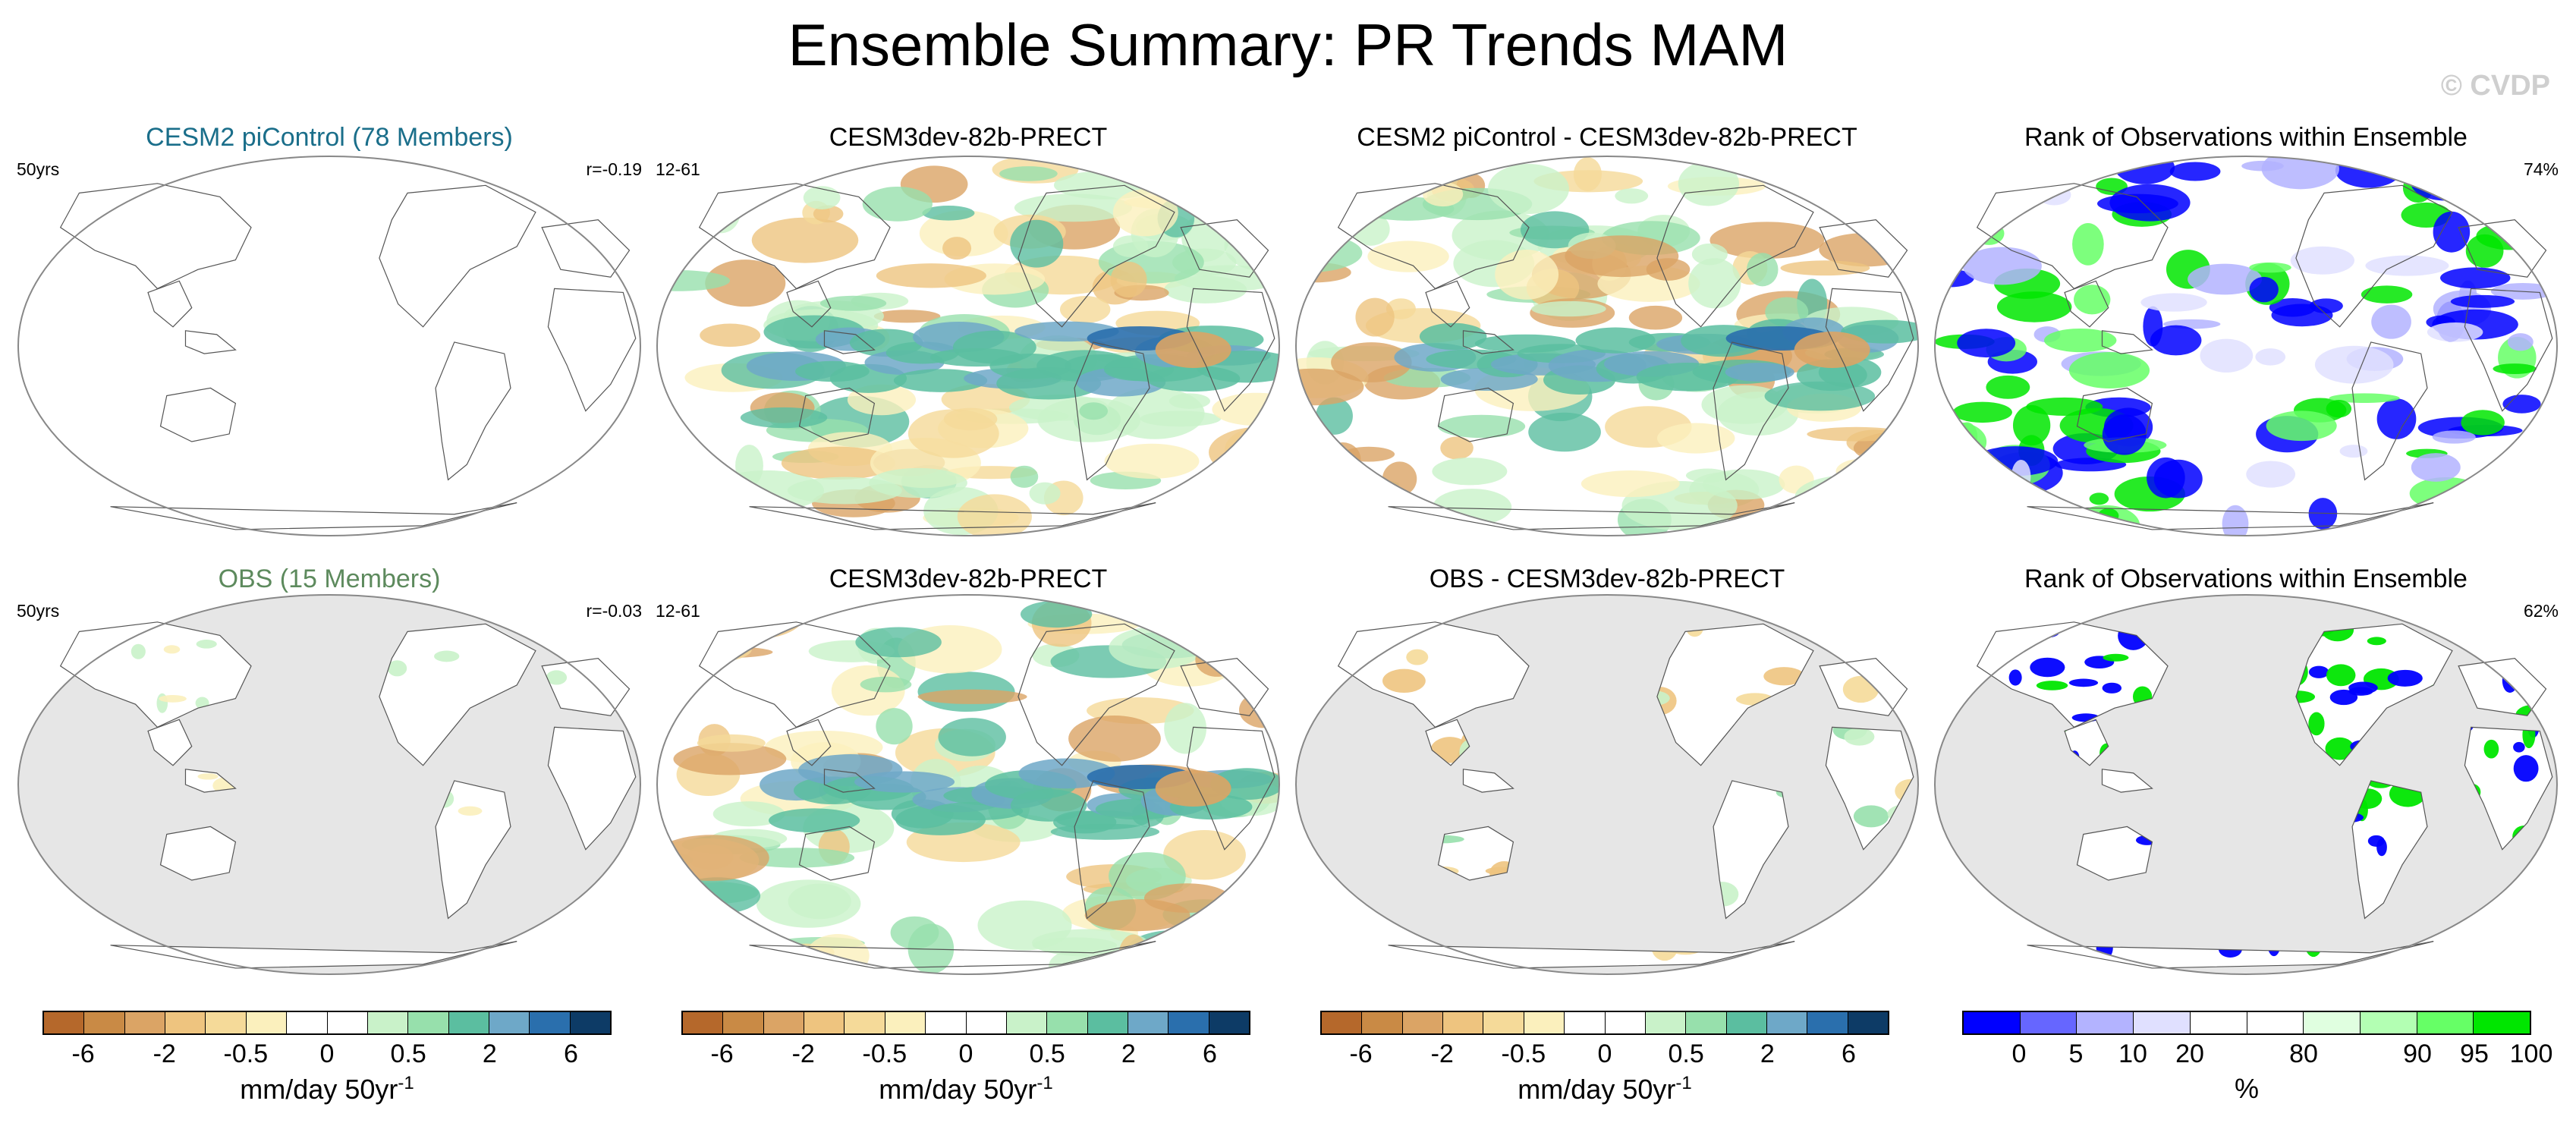 The image size is (2576, 1126). Describe the element at coordinates (2132, 1054) in the screenshot. I see `colorbar-tick-label: 10` at that location.